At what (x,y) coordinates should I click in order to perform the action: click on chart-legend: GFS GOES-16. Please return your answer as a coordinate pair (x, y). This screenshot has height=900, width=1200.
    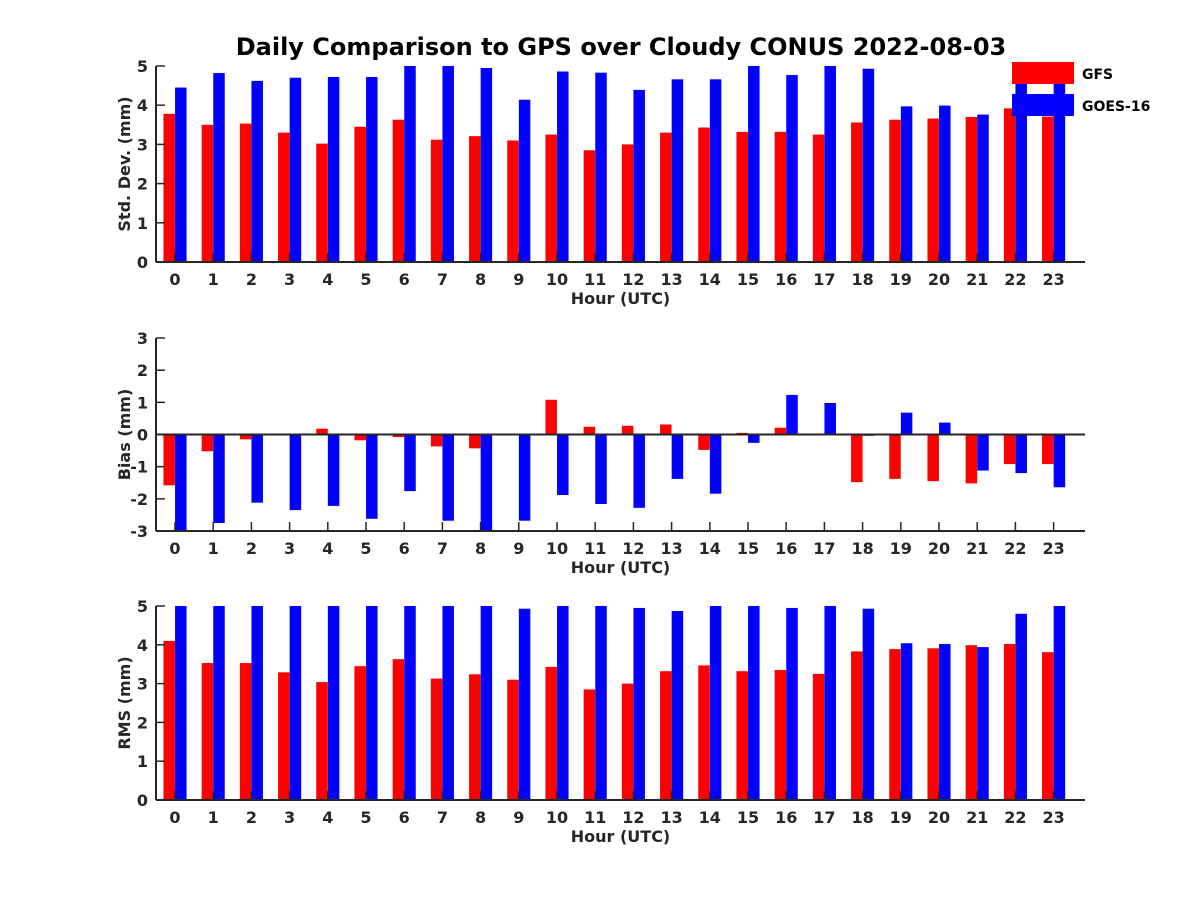
    Looking at the image, I should click on (1081, 89).